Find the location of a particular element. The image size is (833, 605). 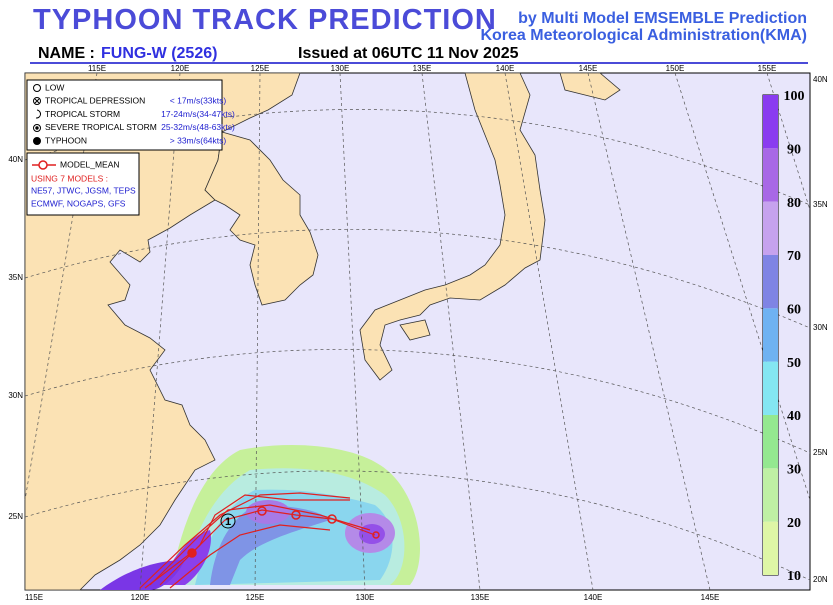

colorbar-label: 50 is located at coordinates (794, 363).